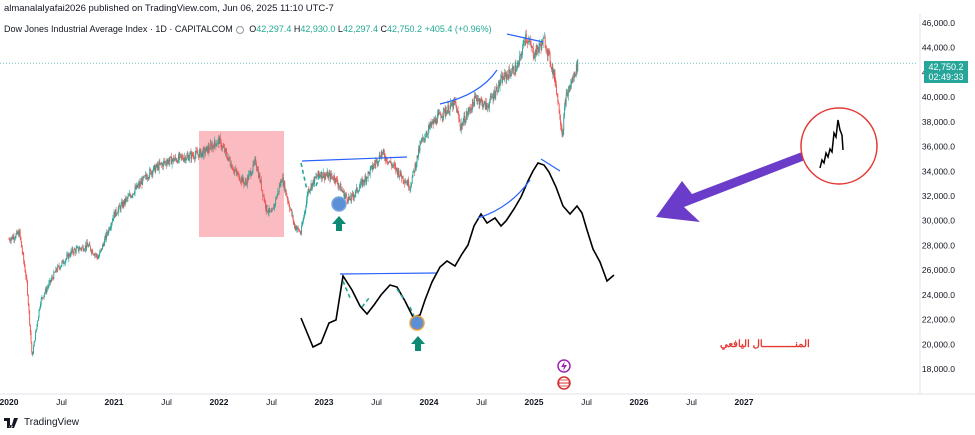  I want to click on purple-pointer-arrow, so click(730, 187).